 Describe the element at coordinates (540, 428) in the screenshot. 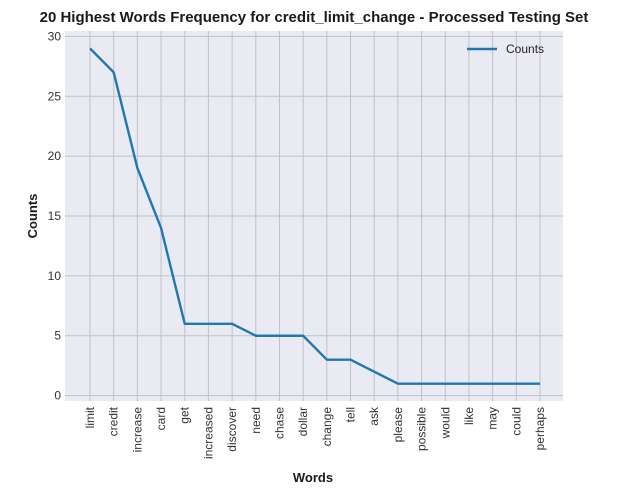

I see `x-tick-label: perhaps` at that location.